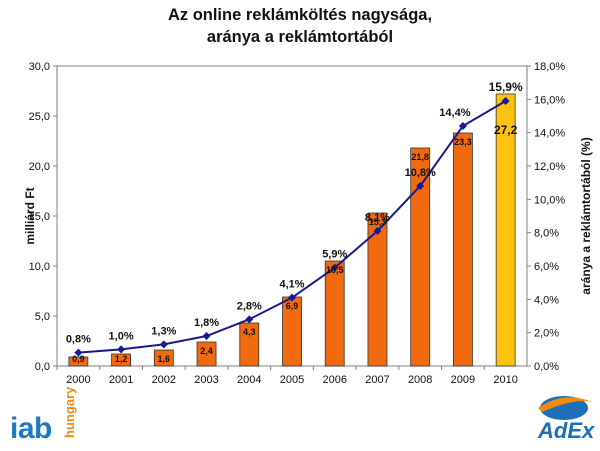 The image size is (600, 451). Describe the element at coordinates (549, 134) in the screenshot. I see `y2-tick-label: 14,0%` at that location.